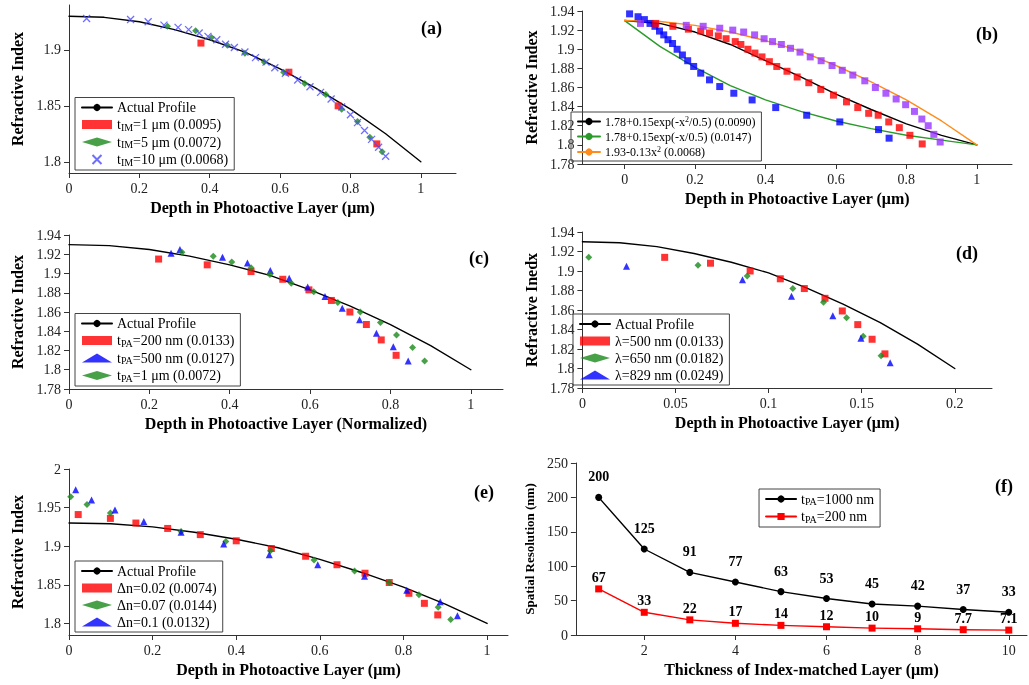 This screenshot has height=685, width=1029. Describe the element at coordinates (48, 508) in the screenshot. I see `y-tick-label: 1.95` at that location.